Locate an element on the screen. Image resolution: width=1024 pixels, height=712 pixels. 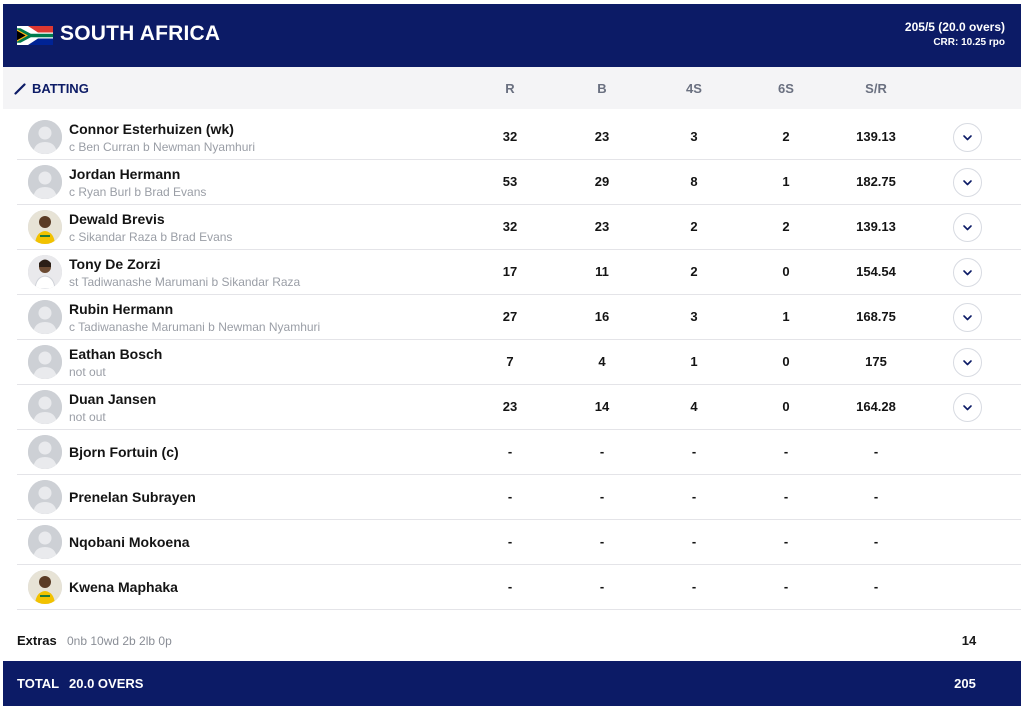
cell-strike-rate: 182.75 is located at coordinates (876, 181).